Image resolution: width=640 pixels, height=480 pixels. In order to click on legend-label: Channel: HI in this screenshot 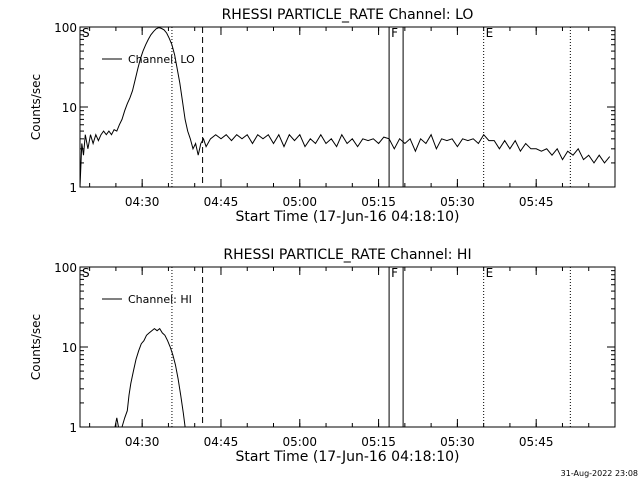, I will do `click(160, 299)`.